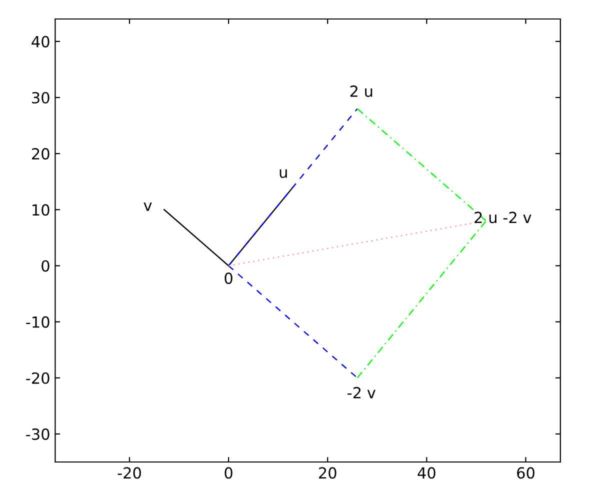  Describe the element at coordinates (38, 322) in the screenshot. I see `y-tick-label: -10` at that location.